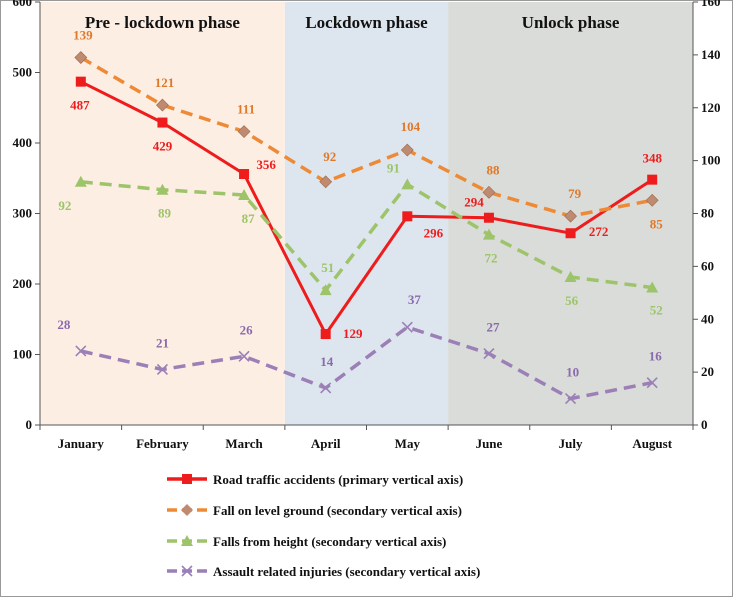  Describe the element at coordinates (366, 22) in the screenshot. I see `phase-title: Lockdown phase` at that location.